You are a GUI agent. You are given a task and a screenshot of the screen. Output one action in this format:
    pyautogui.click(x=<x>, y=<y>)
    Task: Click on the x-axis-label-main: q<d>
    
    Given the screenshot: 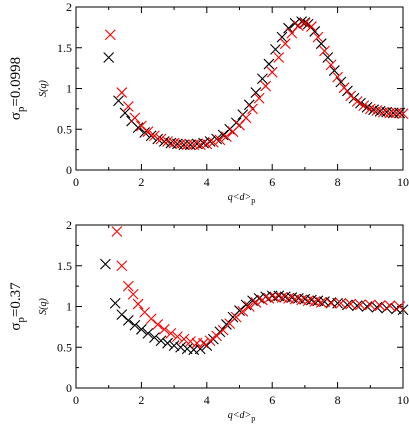 What is the action you would take?
    pyautogui.click(x=240, y=415)
    